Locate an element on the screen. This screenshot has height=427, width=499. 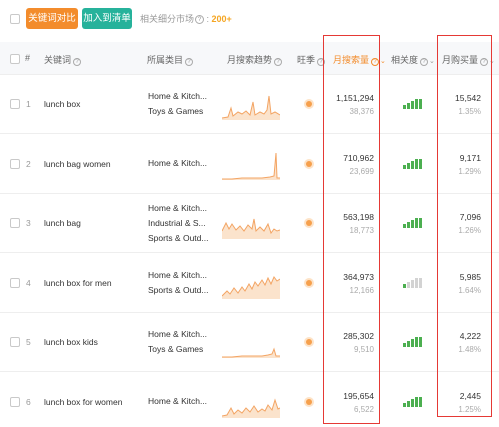
purchase-rate: 1.26% is located at coordinates (469, 230).